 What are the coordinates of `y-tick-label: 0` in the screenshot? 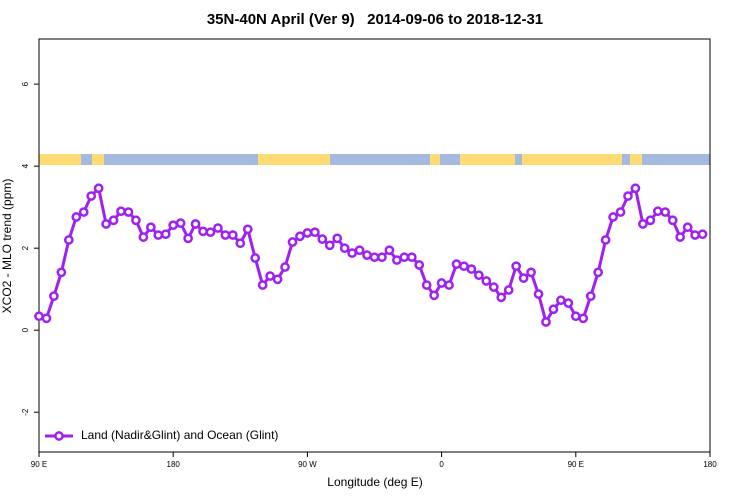 It's located at (25, 329).